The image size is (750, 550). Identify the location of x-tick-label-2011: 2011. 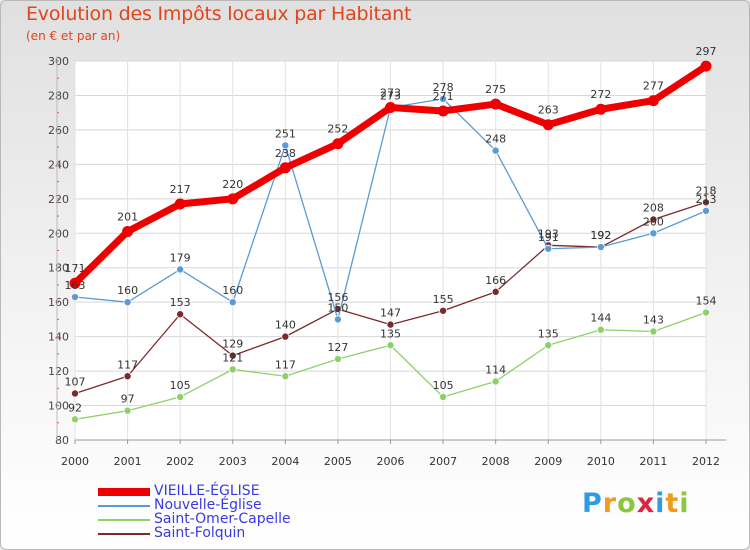
(653, 461).